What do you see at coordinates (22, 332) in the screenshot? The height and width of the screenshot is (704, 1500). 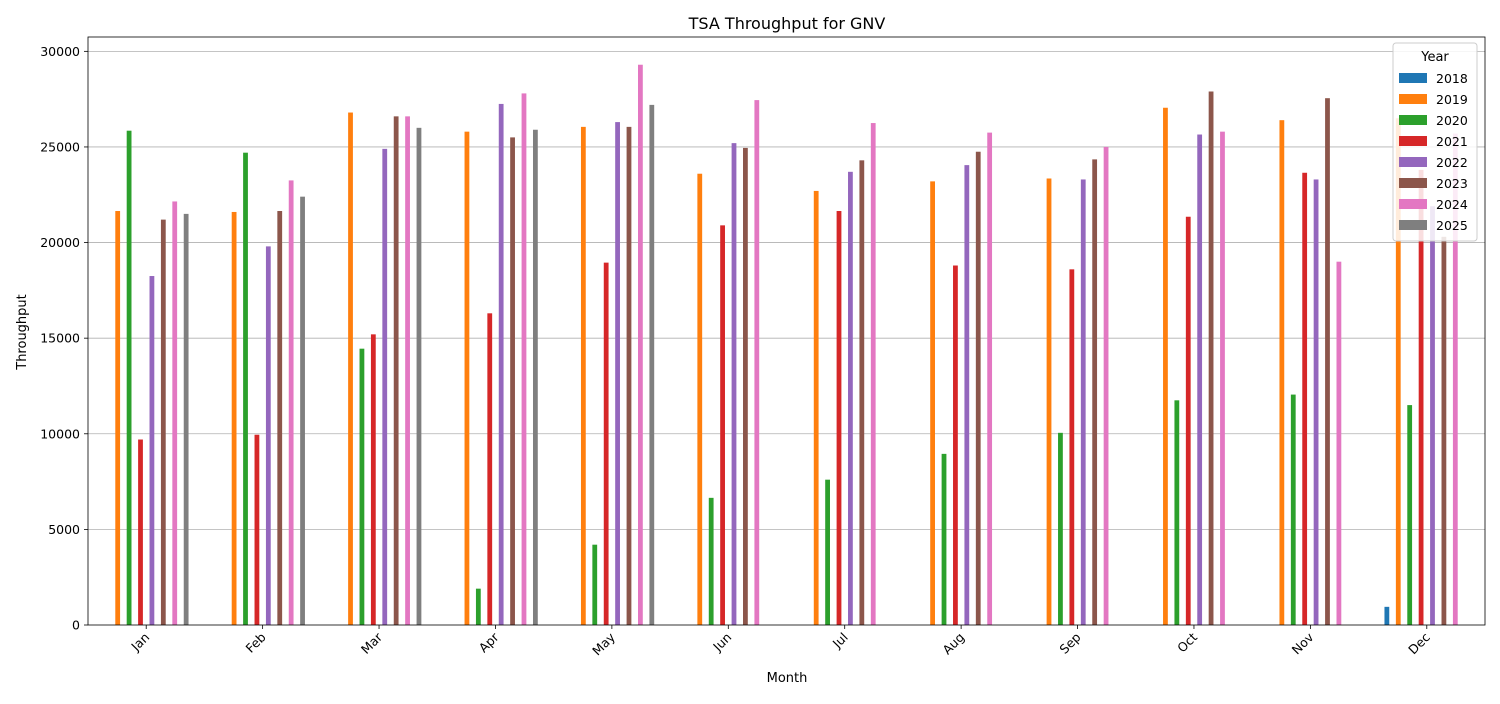 I see `y-axis-label: Throughput` at bounding box center [22, 332].